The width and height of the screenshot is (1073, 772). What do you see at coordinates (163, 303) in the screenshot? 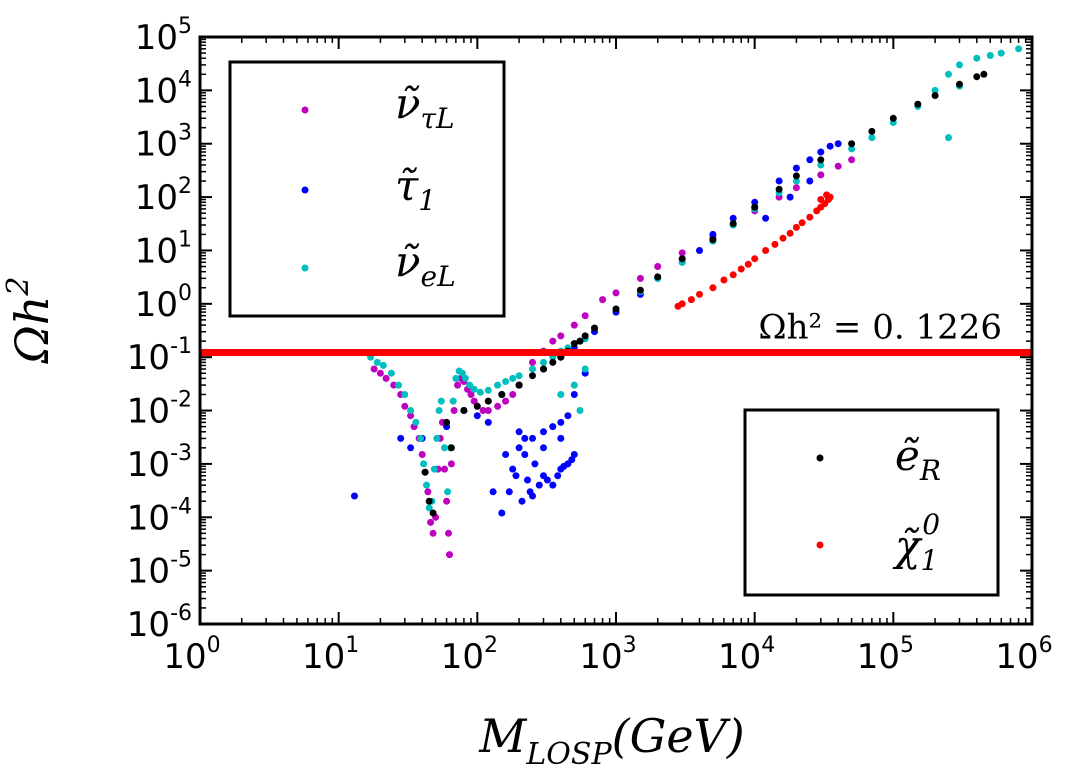
I see `y-tick-label: 10⁰` at bounding box center [163, 303].